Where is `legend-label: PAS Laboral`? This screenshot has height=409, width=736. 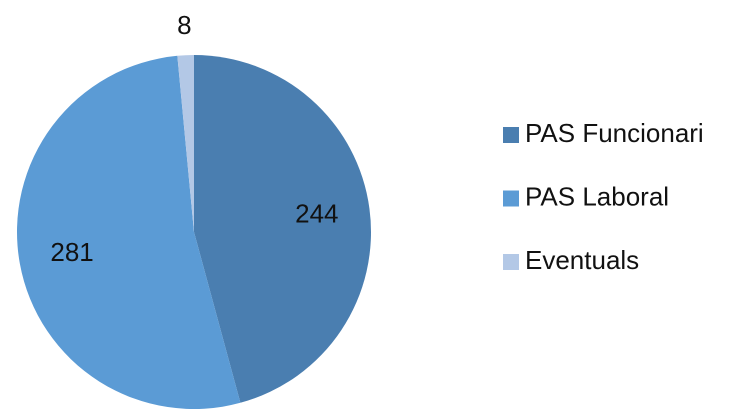
legend-label: PAS Laboral is located at coordinates (597, 196).